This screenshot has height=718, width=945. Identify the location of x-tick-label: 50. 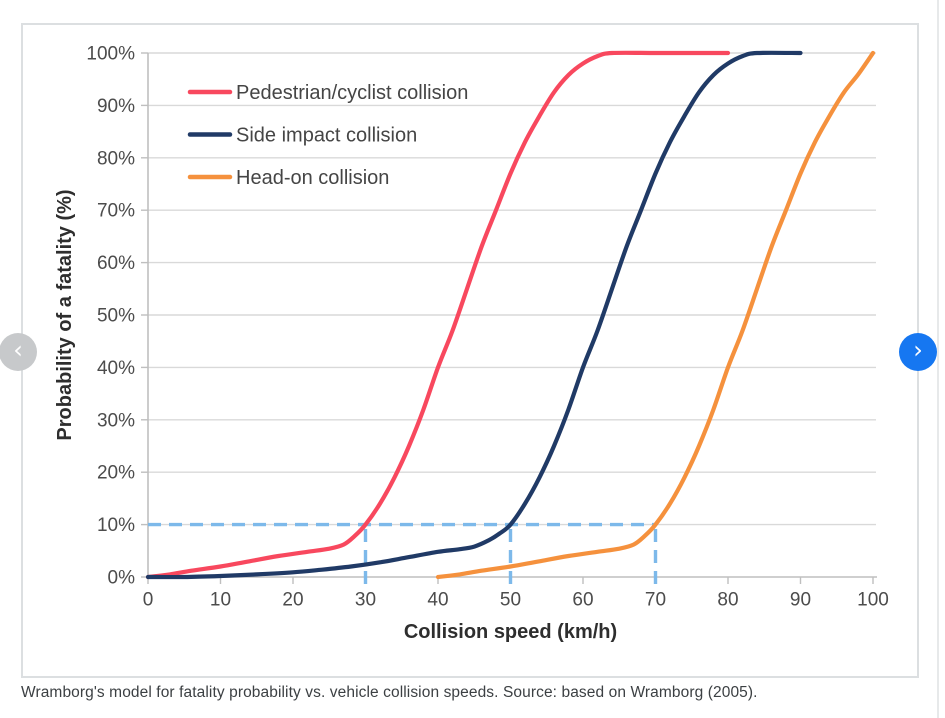
(510, 600).